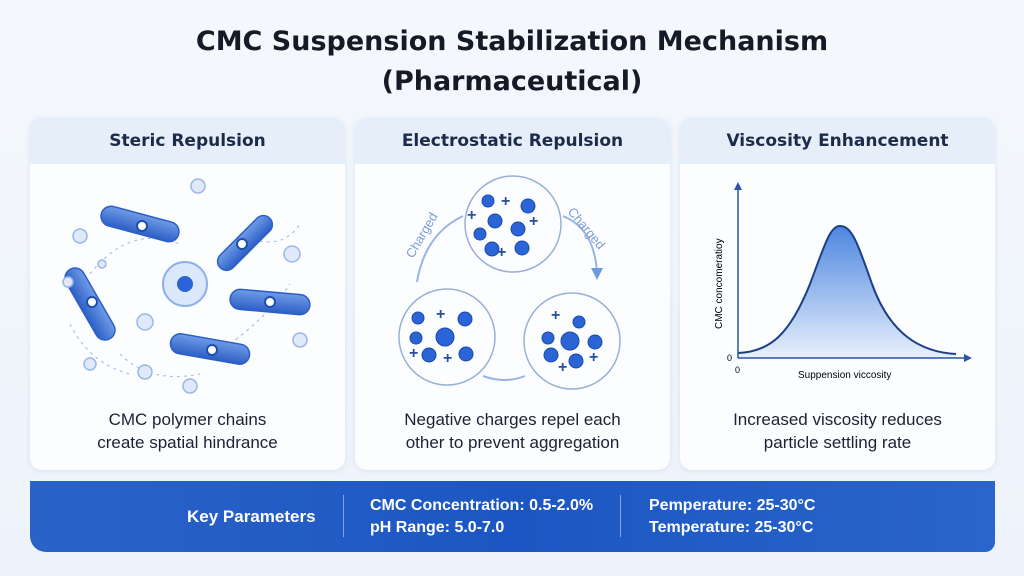 This screenshot has height=576, width=1024. What do you see at coordinates (737, 370) in the screenshot?
I see `x-origin-label: 0` at bounding box center [737, 370].